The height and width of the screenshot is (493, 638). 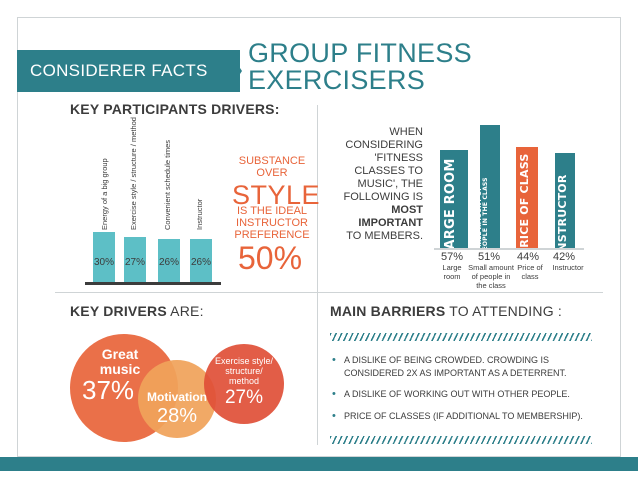 I want to click on caption-price-of: Price of, so click(x=530, y=267).